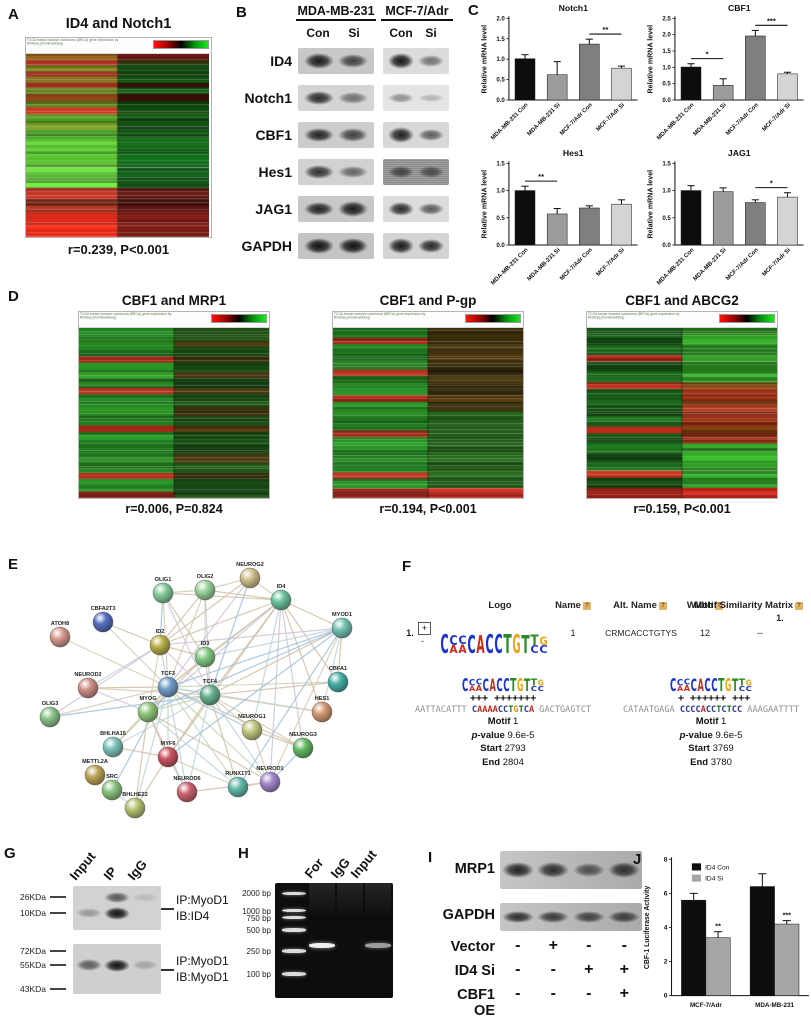 Image resolution: width=811 pixels, height=1016 pixels. Describe the element at coordinates (238, 774) in the screenshot. I see `gene-node-label: RUNX1T1` at that location.